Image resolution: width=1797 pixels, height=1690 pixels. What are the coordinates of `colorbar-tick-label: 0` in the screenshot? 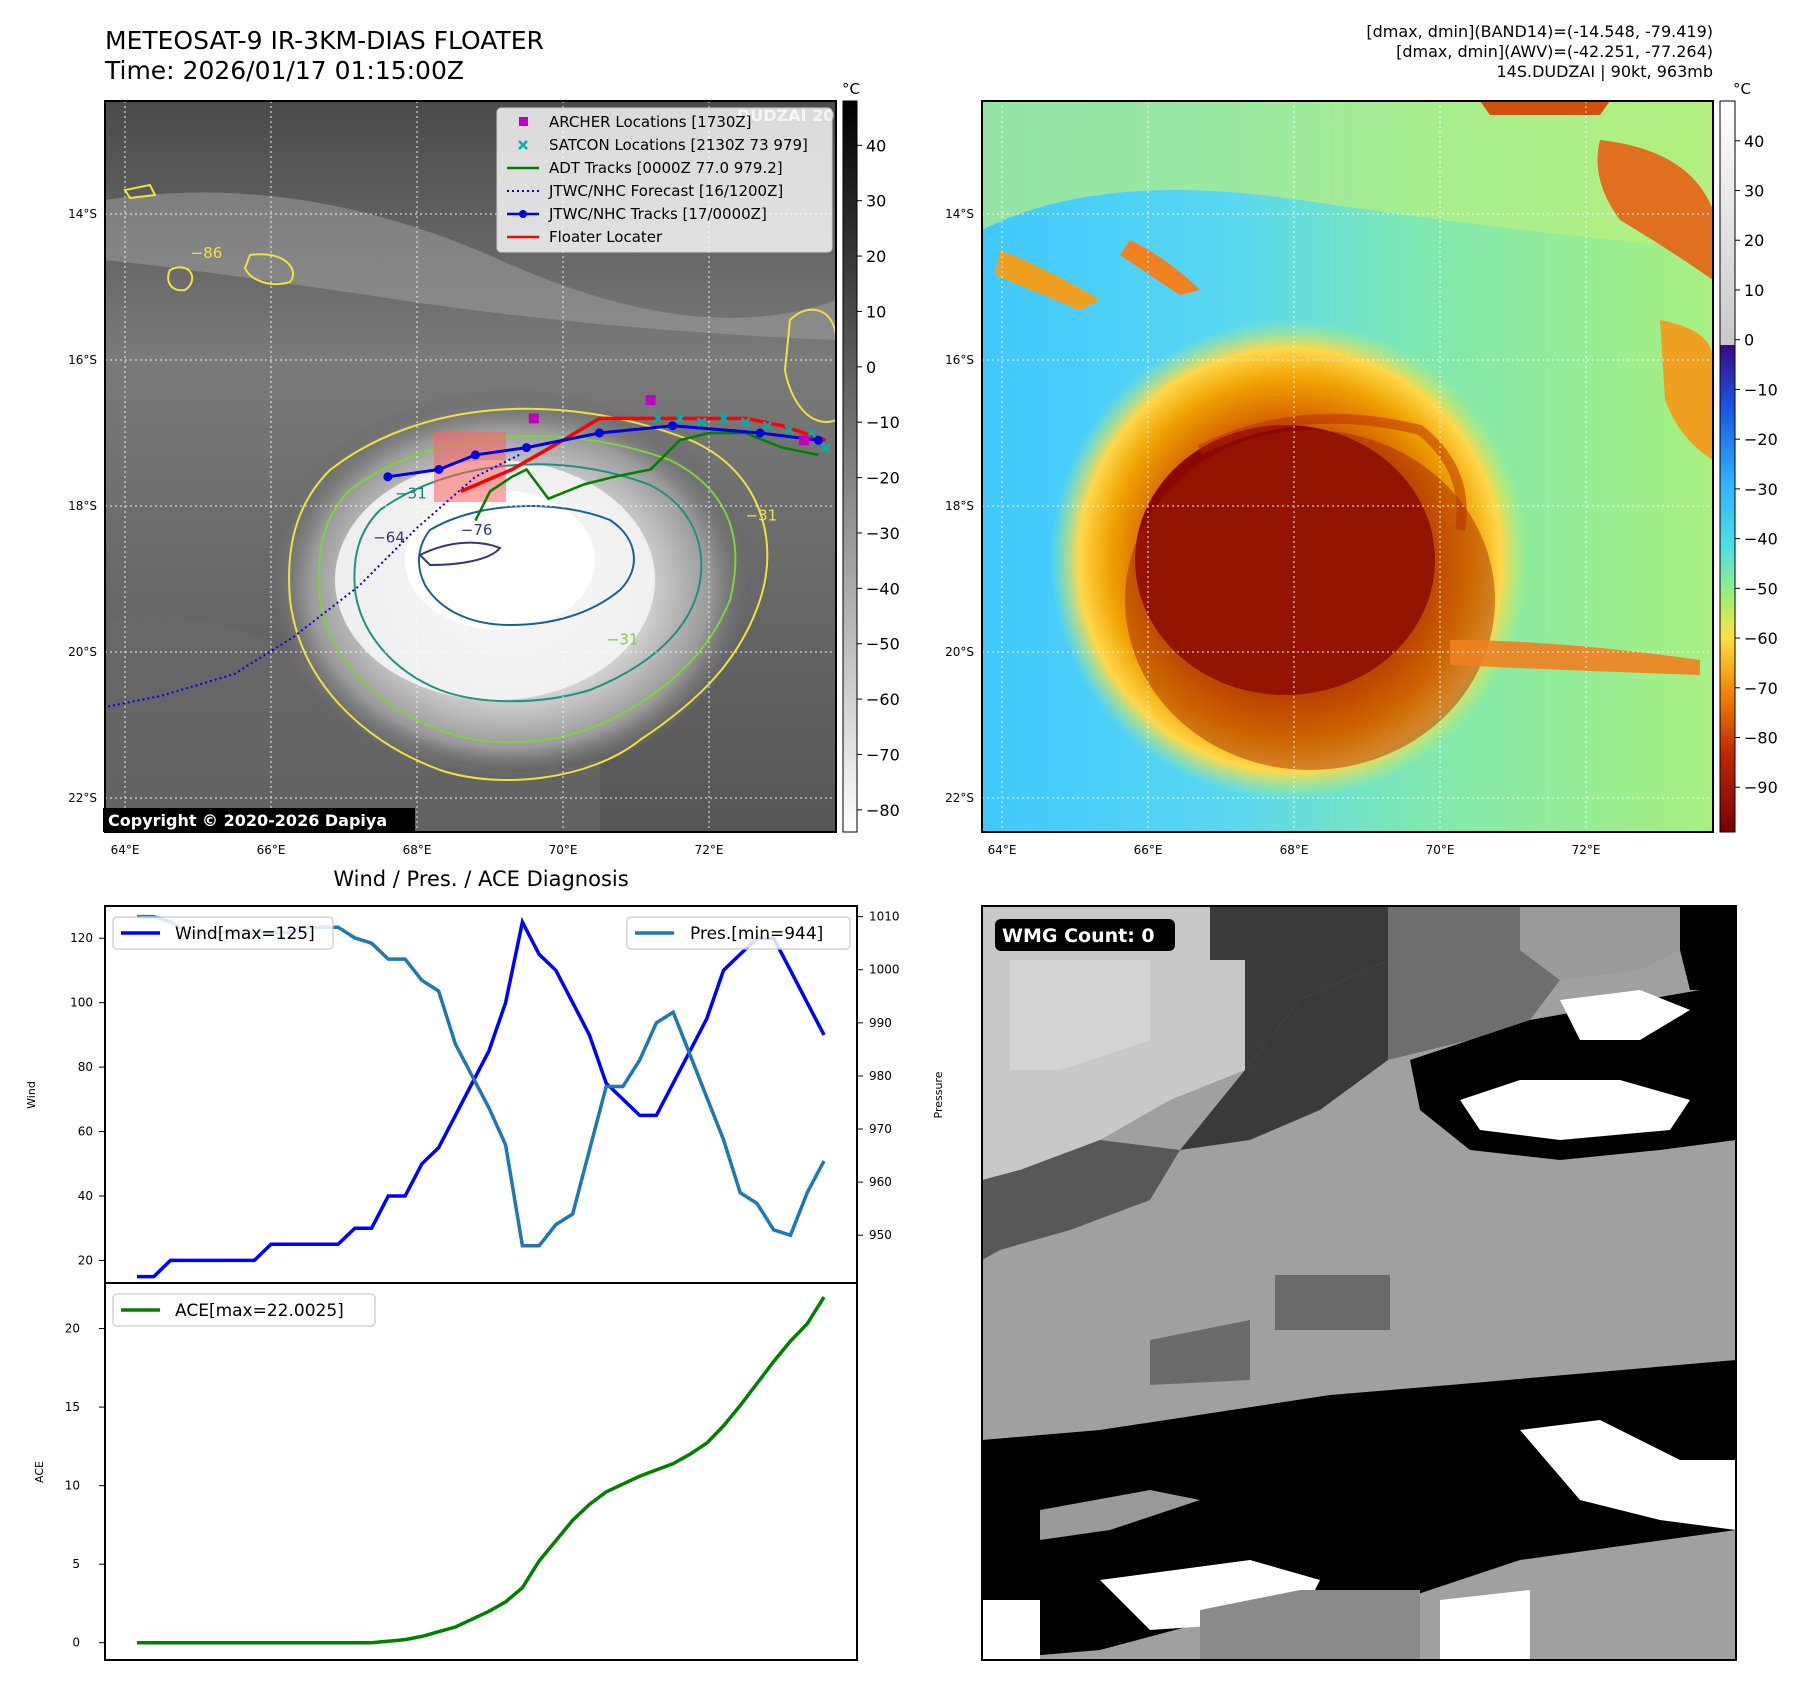 It's located at (871, 367).